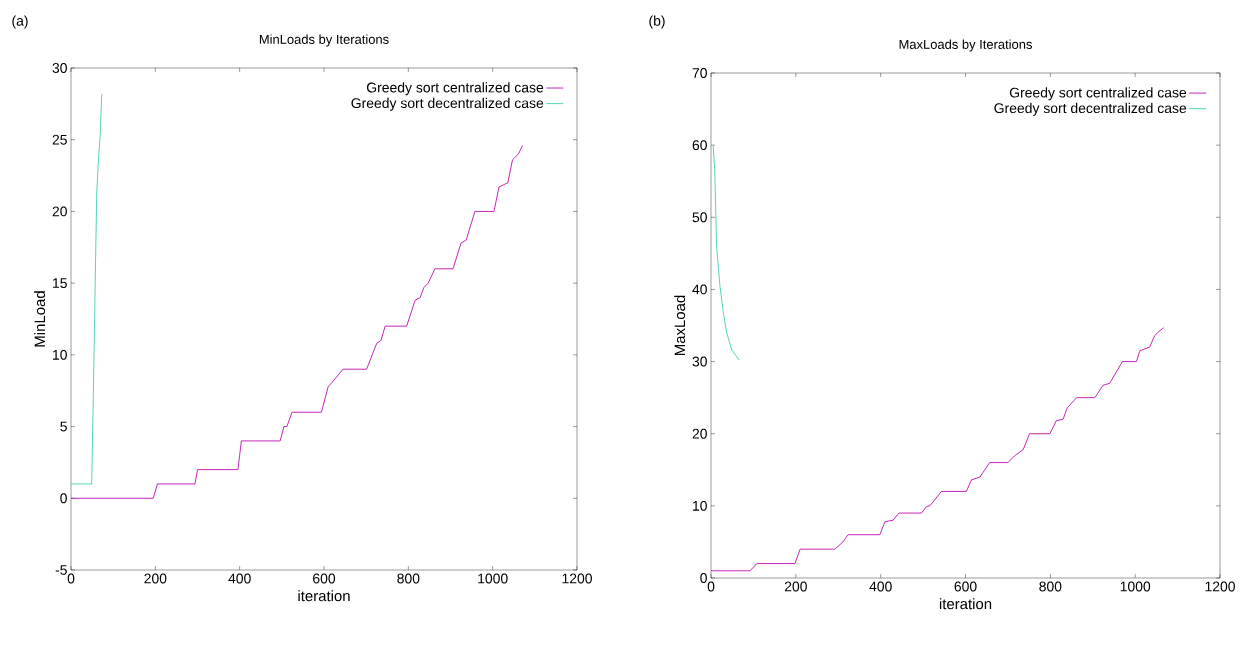 The image size is (1258, 654). What do you see at coordinates (657, 22) in the screenshot?
I see `text: (b)` at bounding box center [657, 22].